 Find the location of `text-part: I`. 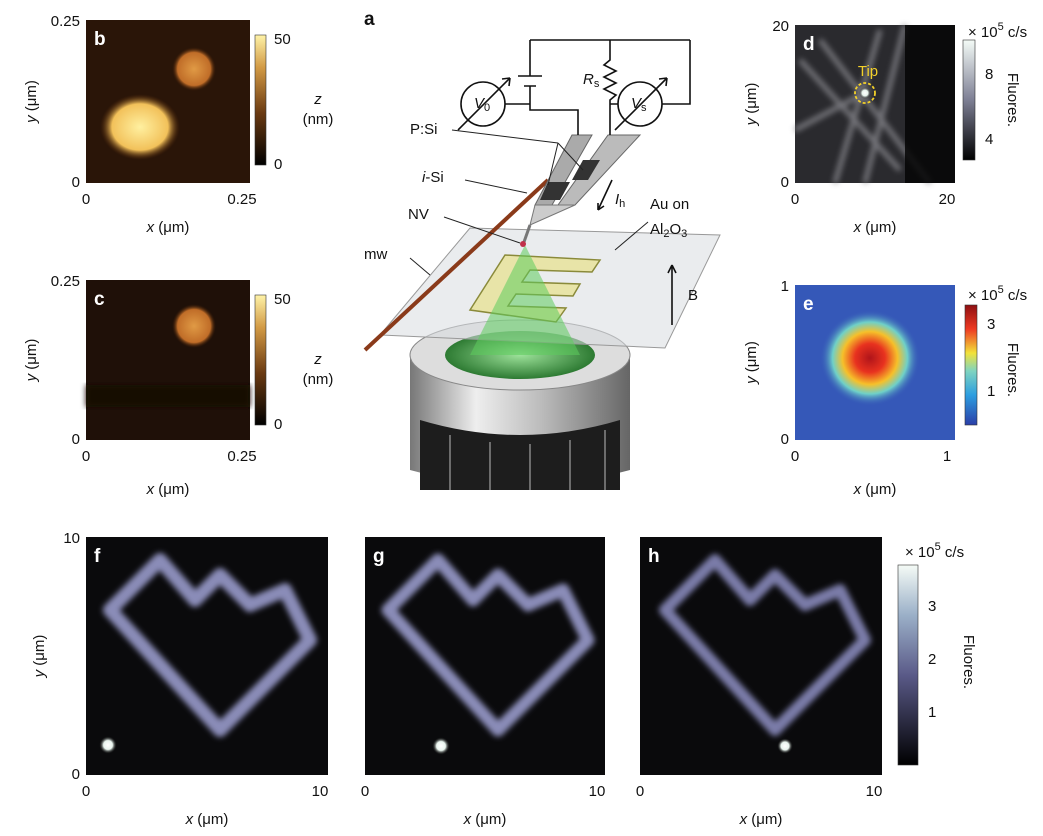

text-part: I is located at coordinates (617, 199).